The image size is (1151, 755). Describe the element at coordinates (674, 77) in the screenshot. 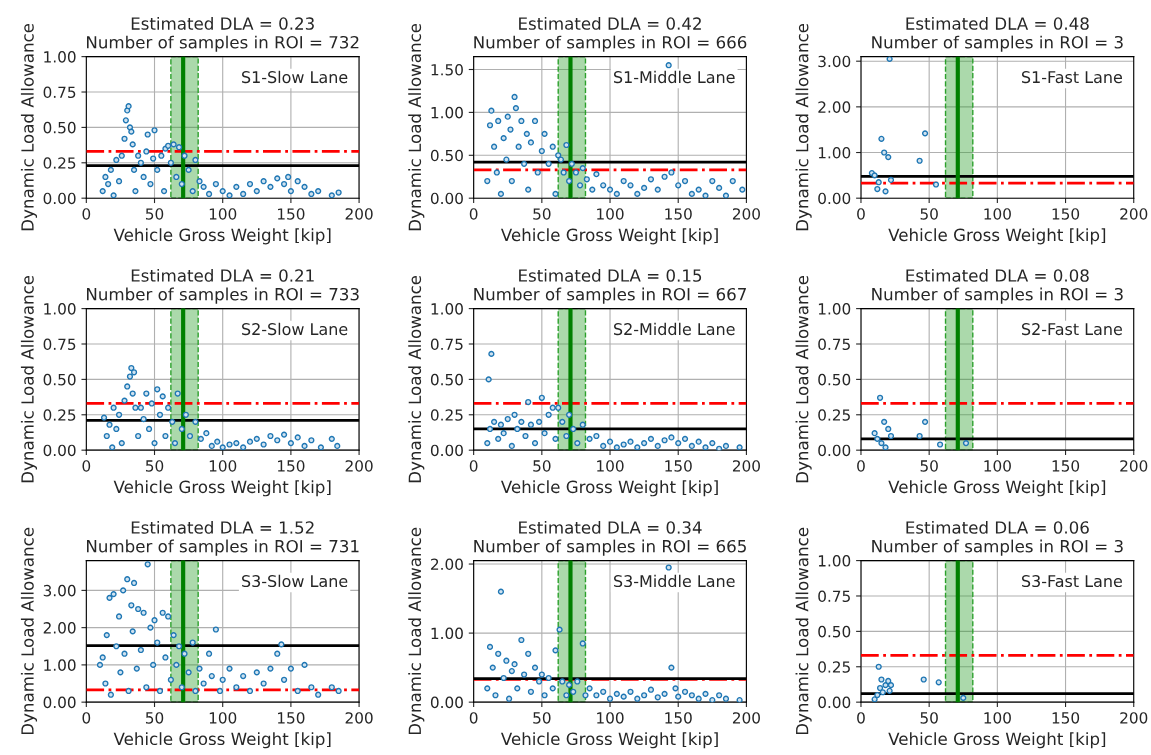

I see `annotation: S1-Middle Lane` at that location.